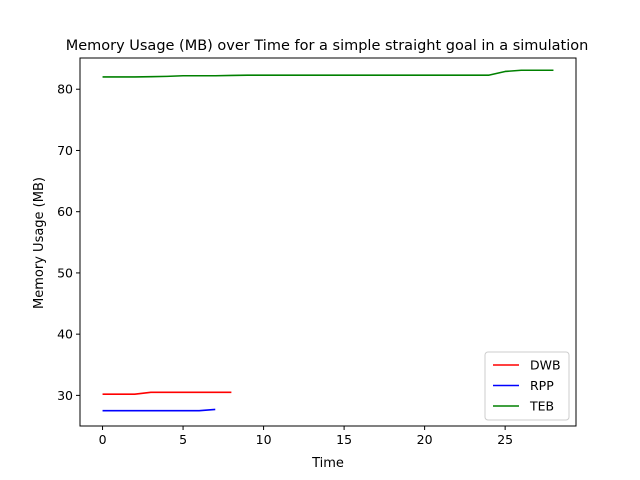  What do you see at coordinates (65, 150) in the screenshot?
I see `y-tick-label: 70` at bounding box center [65, 150].